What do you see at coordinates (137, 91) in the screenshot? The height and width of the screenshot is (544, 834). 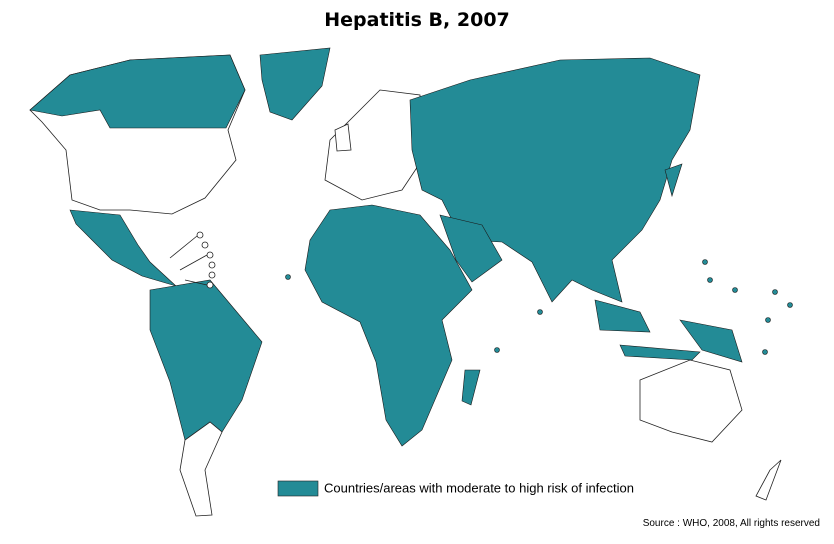 I see `risk-area-north` at bounding box center [137, 91].